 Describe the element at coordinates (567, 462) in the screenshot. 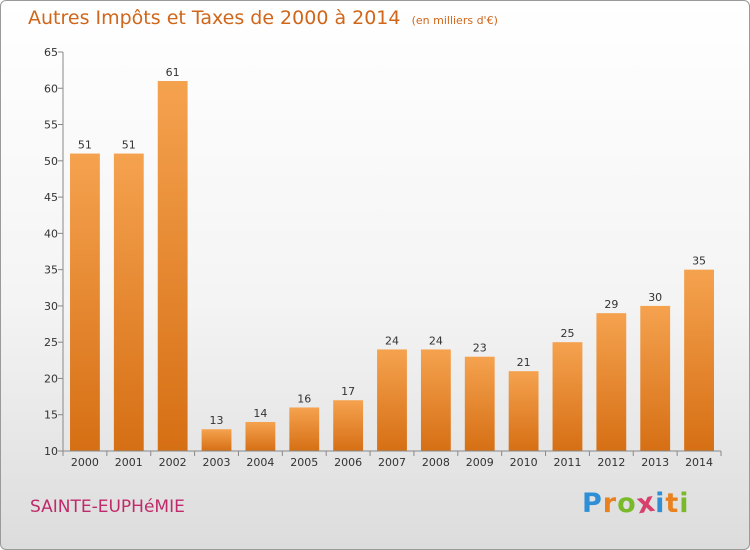

I see `x-tick-label: 2011` at that location.